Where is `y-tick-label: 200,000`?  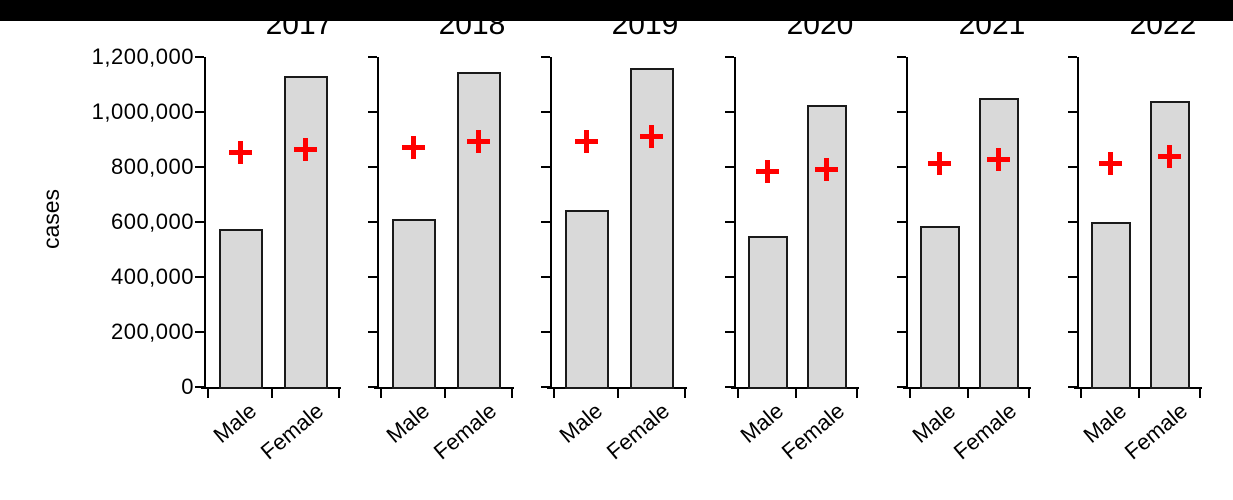
y-tick-label: 200,000 is located at coordinates (152, 331).